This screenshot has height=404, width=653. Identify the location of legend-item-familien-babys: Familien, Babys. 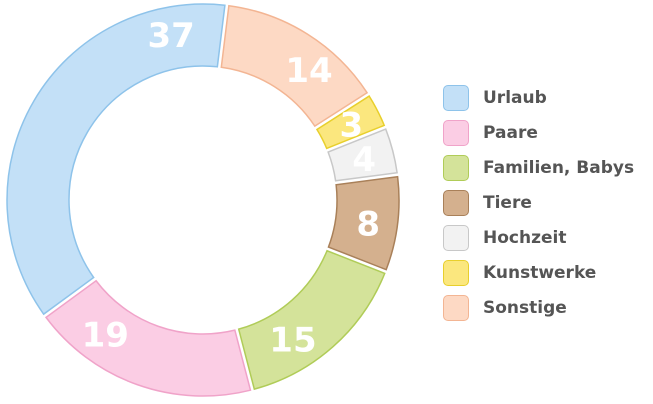
(538, 168).